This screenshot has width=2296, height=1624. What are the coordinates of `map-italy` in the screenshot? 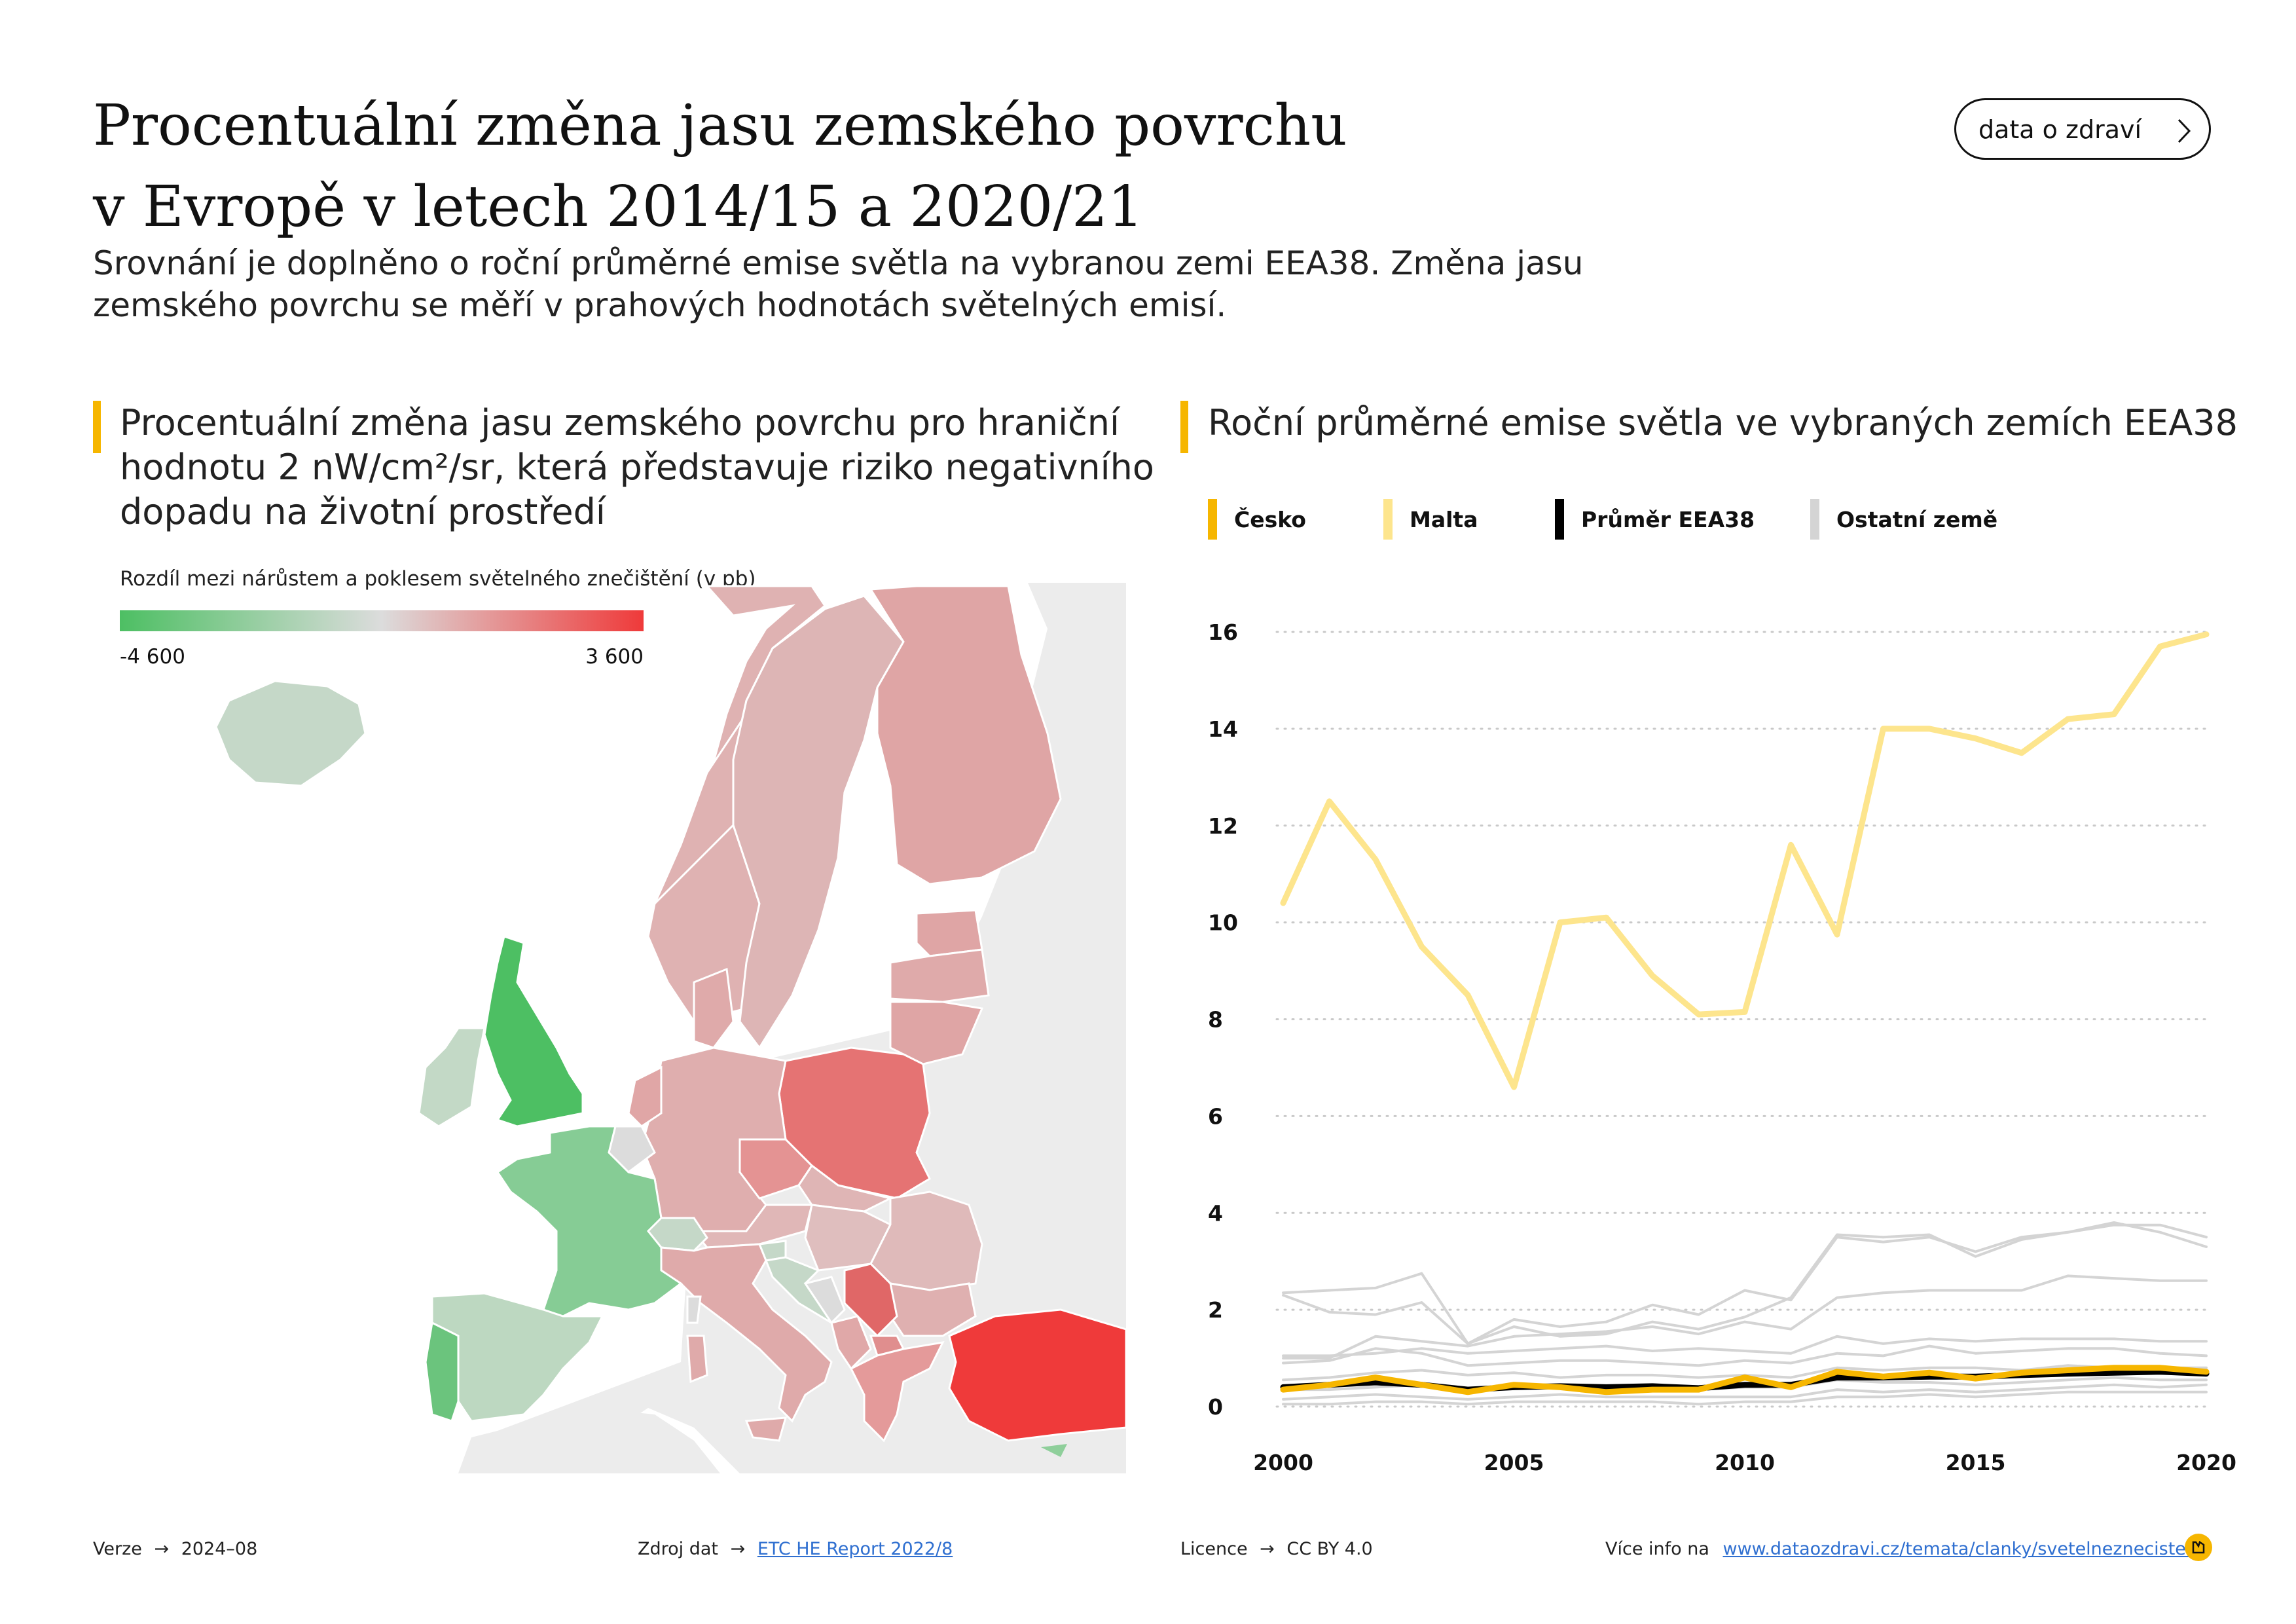 It's located at (746, 1333).